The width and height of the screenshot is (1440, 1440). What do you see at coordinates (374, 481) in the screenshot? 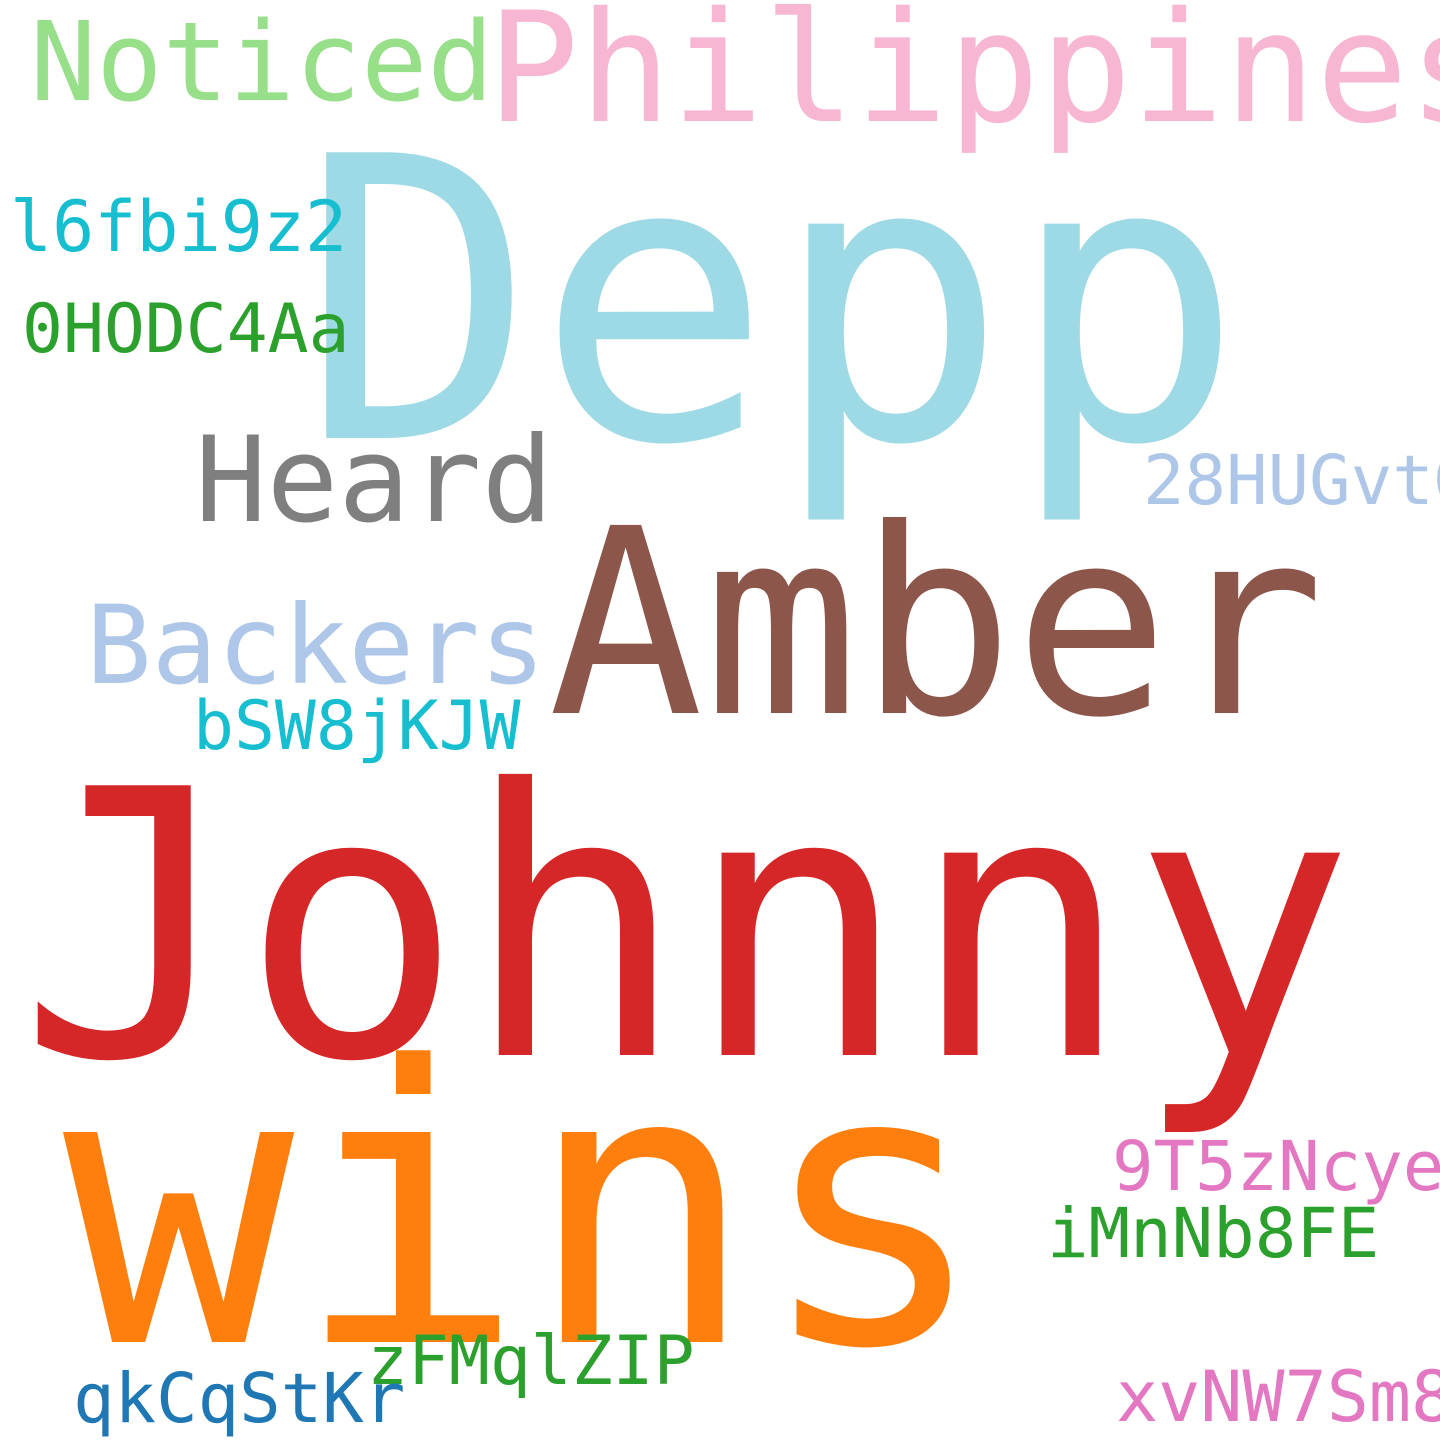
I see `word-heard: Heard` at bounding box center [374, 481].